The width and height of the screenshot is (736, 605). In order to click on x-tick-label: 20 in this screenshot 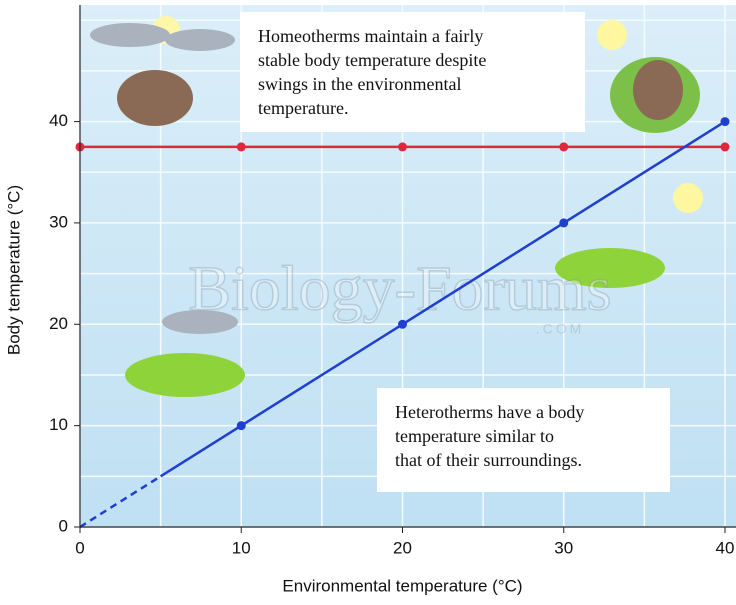, I will do `click(402, 547)`.